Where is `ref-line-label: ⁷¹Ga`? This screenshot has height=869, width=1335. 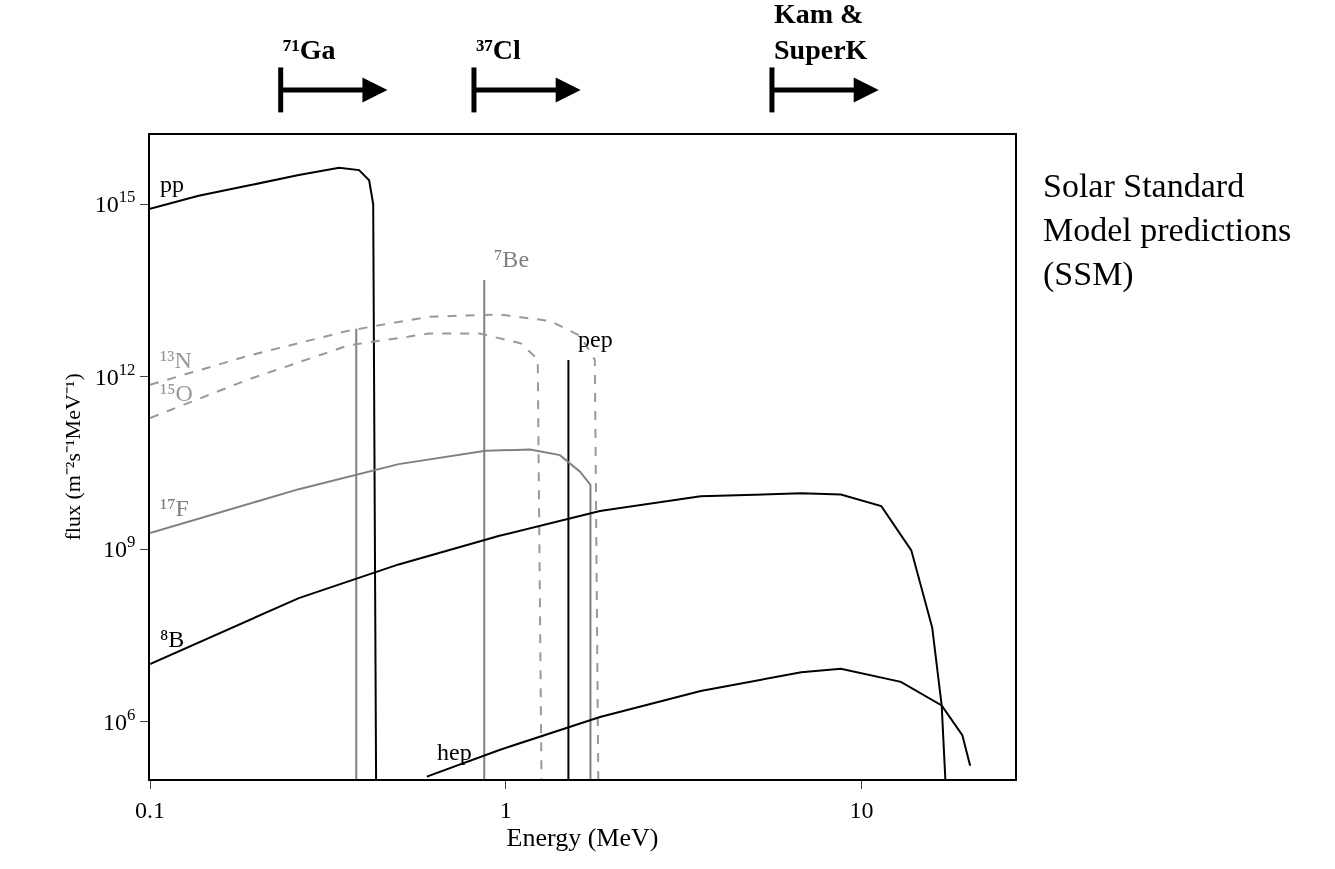 ref-line-label: ⁷¹Ga is located at coordinates (309, 49).